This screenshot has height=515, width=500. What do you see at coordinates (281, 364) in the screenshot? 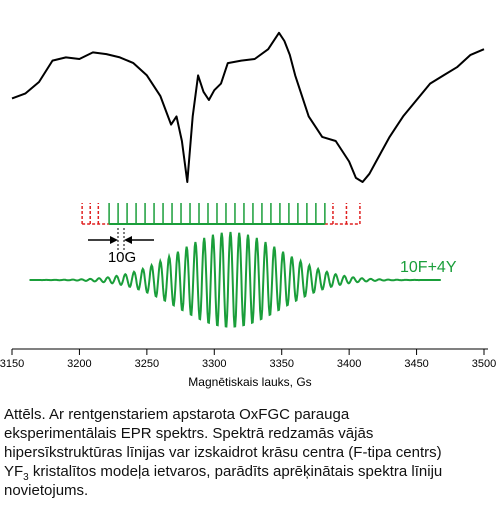
I see `x-tick-label-3350: 3350` at bounding box center [281, 364].